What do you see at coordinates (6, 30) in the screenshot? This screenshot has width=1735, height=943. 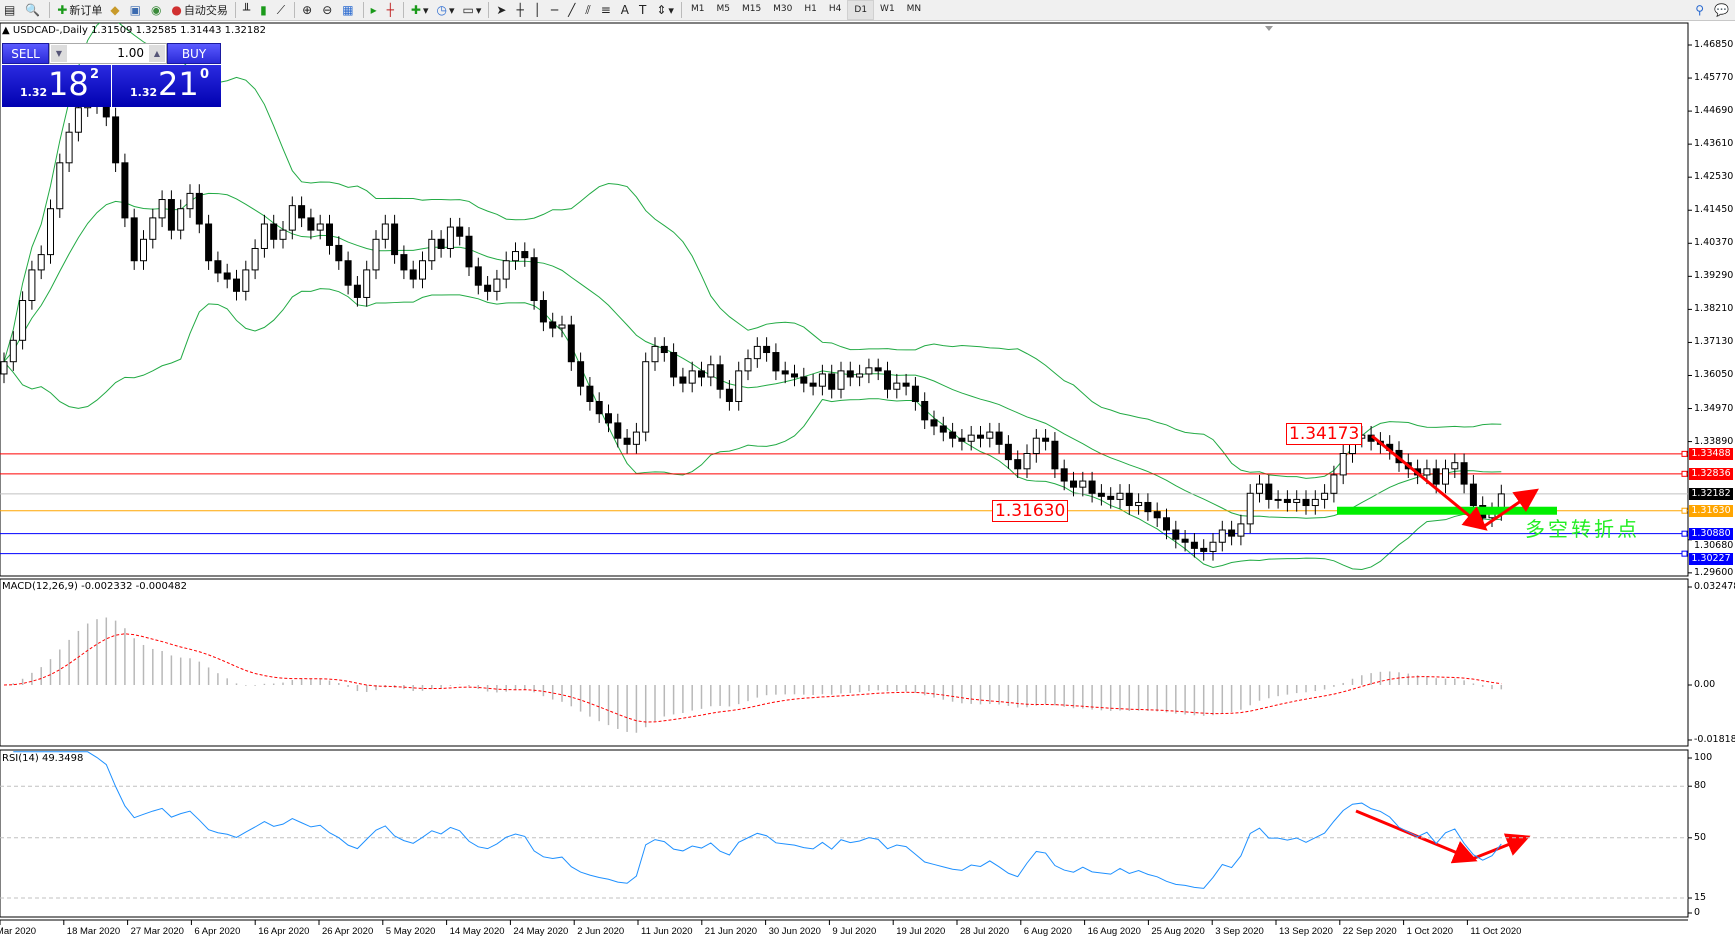 I see `collapse-triangle-icon: ▲` at bounding box center [6, 30].